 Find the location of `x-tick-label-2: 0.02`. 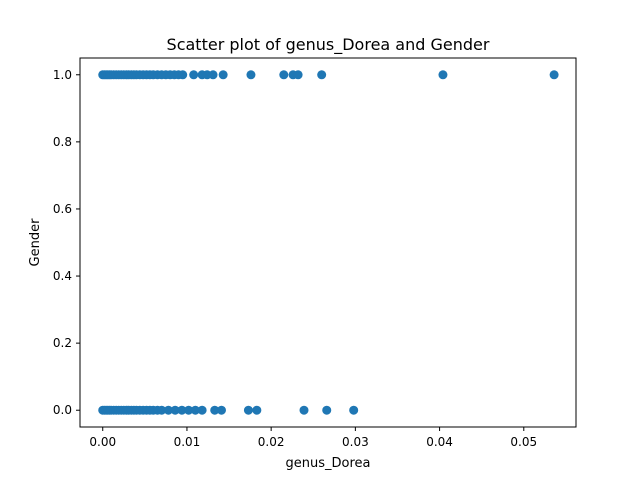

x-tick-label-2: 0.02 is located at coordinates (271, 442).